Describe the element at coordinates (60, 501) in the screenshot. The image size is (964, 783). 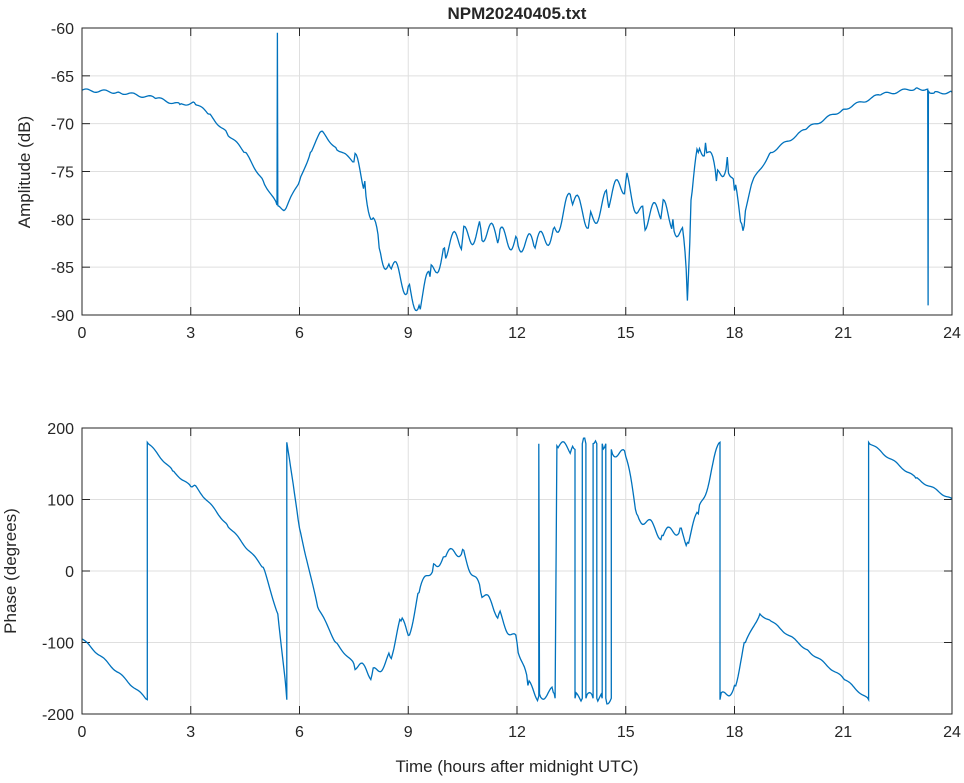
I see `y-tick-label: 100` at that location.